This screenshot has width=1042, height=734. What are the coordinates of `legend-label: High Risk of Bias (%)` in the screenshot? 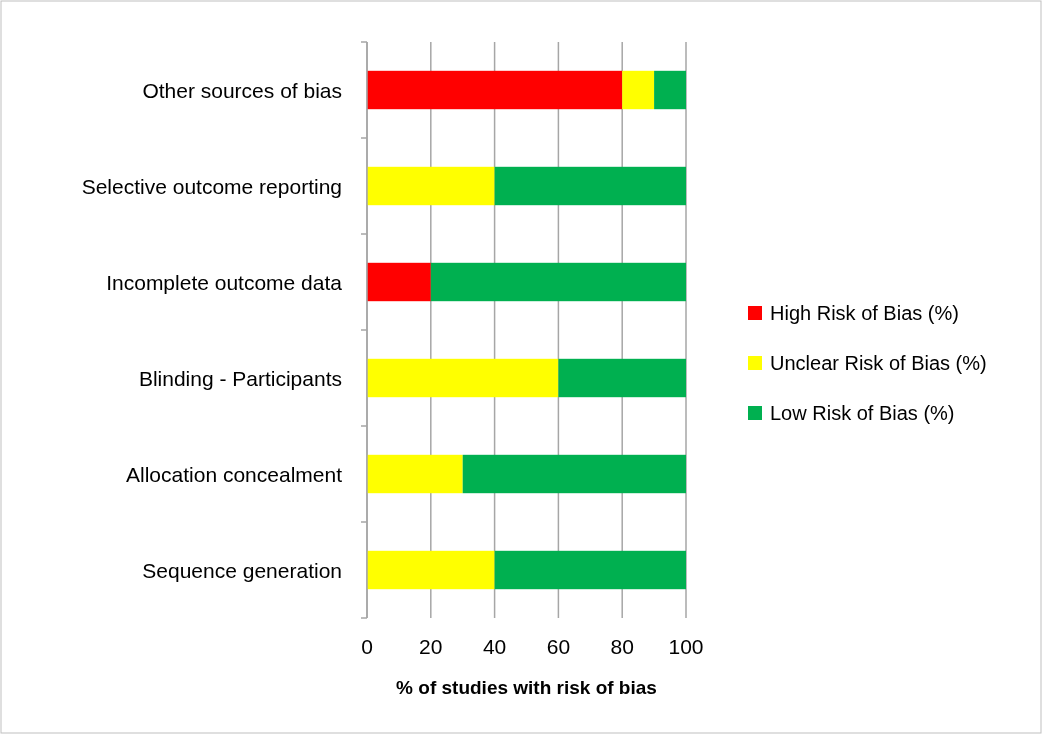 It's located at (864, 313).